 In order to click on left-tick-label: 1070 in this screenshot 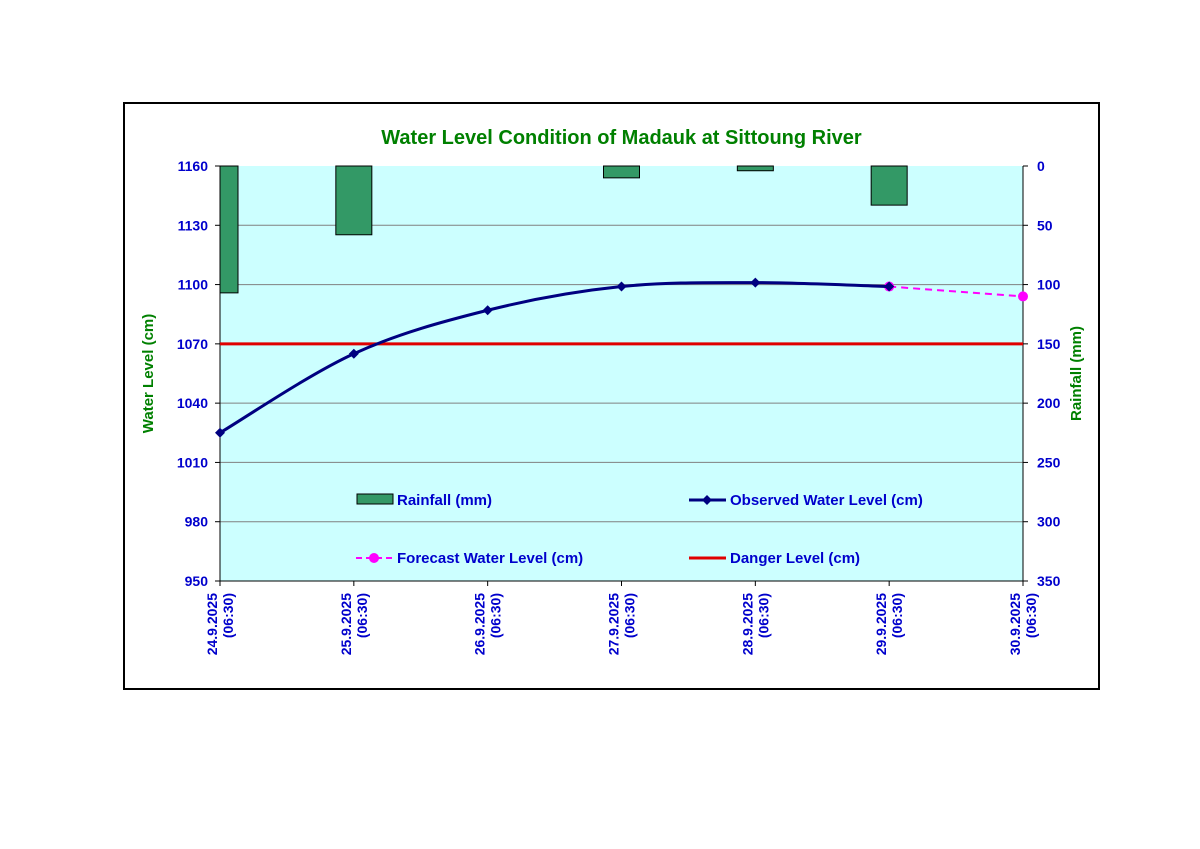, I will do `click(192, 344)`.